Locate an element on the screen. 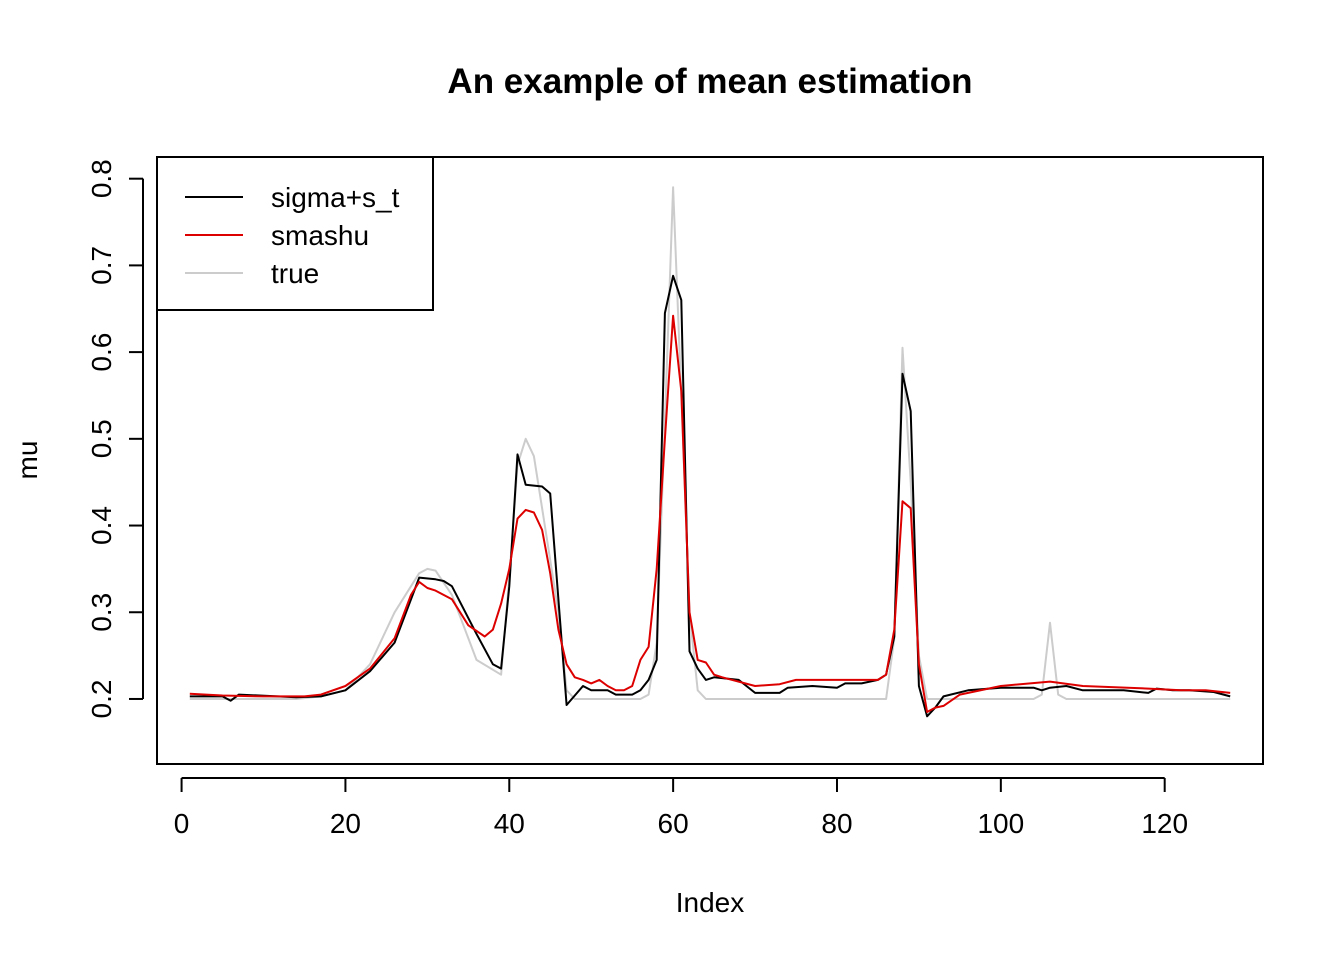 This screenshot has height=960, width=1344. x-tick-label: 120 is located at coordinates (1164, 823).